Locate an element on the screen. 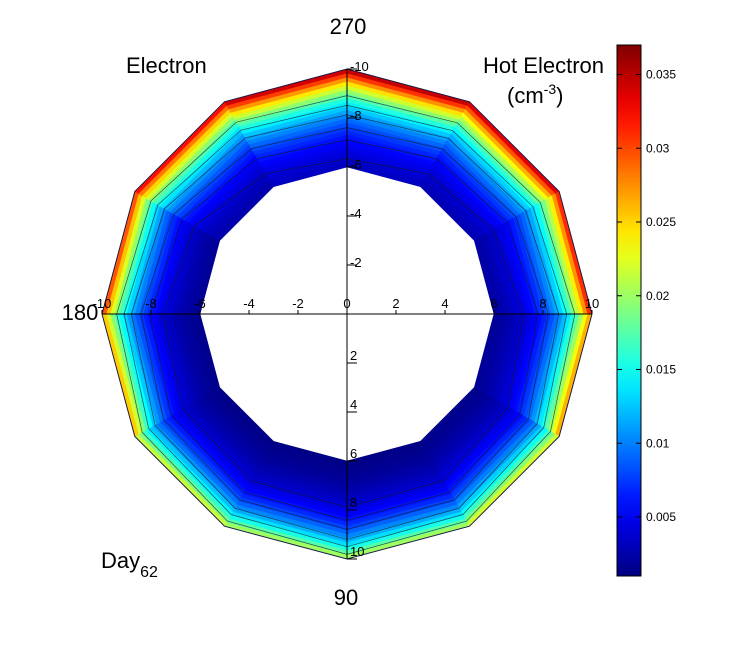  angle-label-bottom: 90 is located at coordinates (346, 597).